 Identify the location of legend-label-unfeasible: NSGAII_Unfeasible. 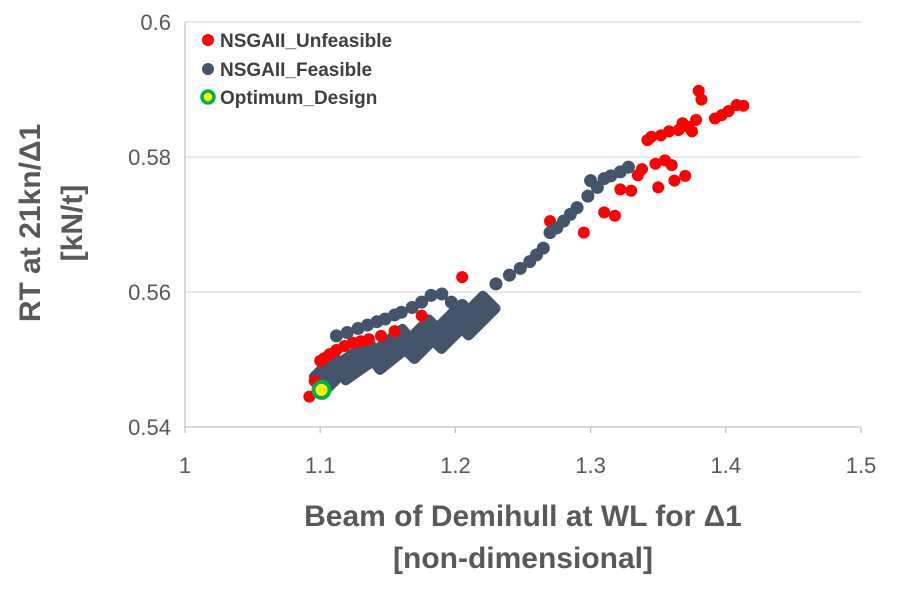
(306, 41).